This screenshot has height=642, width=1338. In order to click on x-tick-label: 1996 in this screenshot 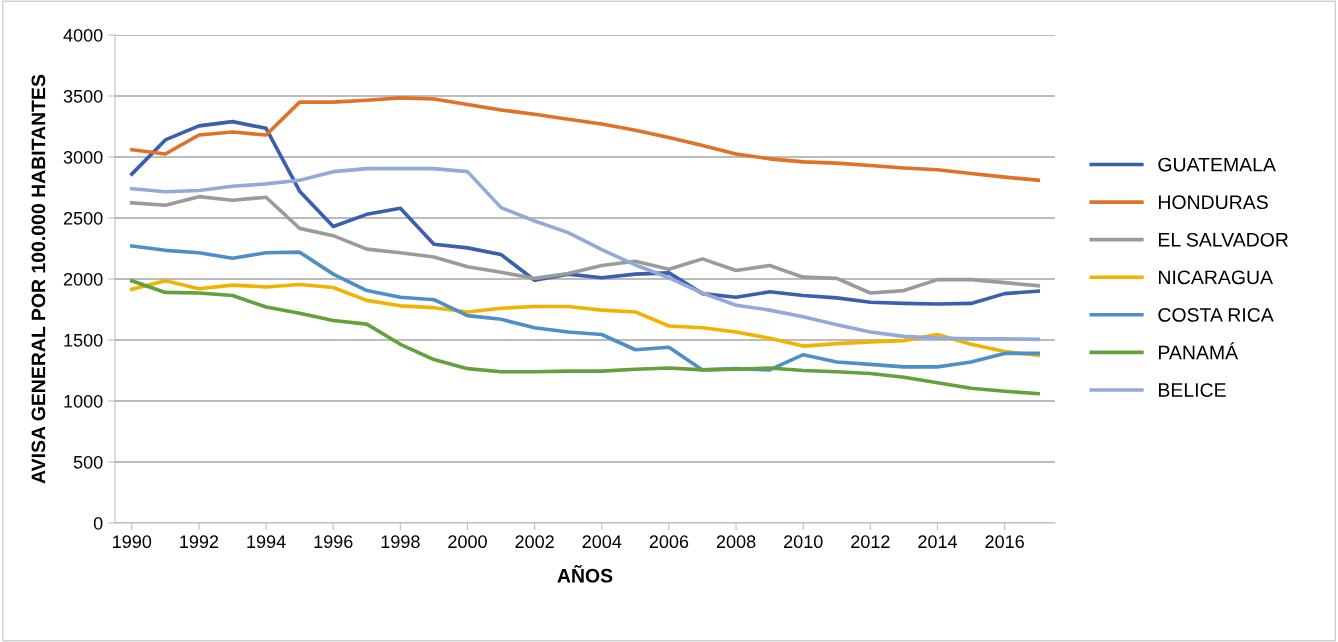, I will do `click(333, 542)`.